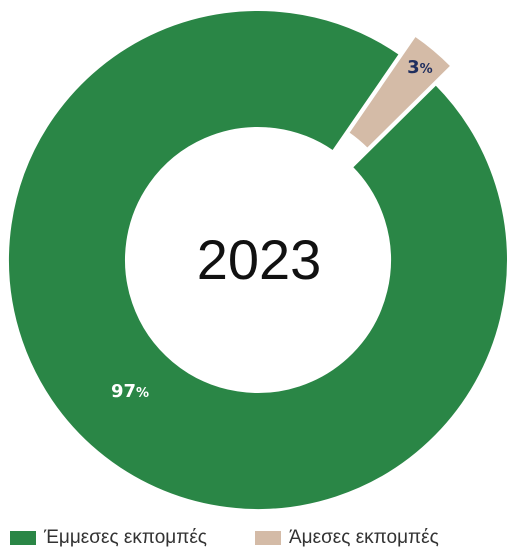 This screenshot has height=554, width=530. What do you see at coordinates (399, 92) in the screenshot?
I see `slice-direct-emissions` at bounding box center [399, 92].